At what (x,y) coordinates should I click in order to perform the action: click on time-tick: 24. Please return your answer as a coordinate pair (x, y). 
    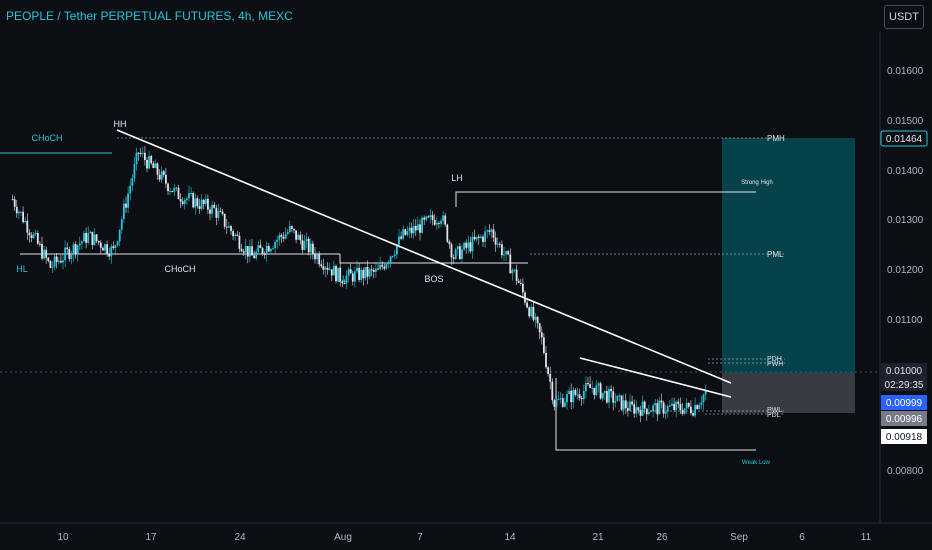
    Looking at the image, I should click on (240, 537).